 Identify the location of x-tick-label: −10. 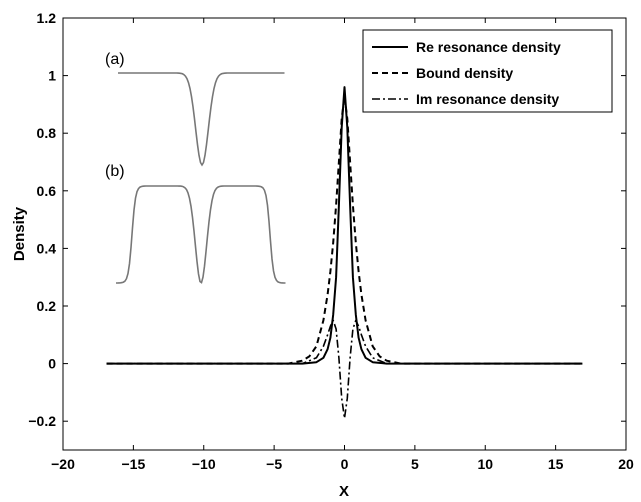
(204, 464).